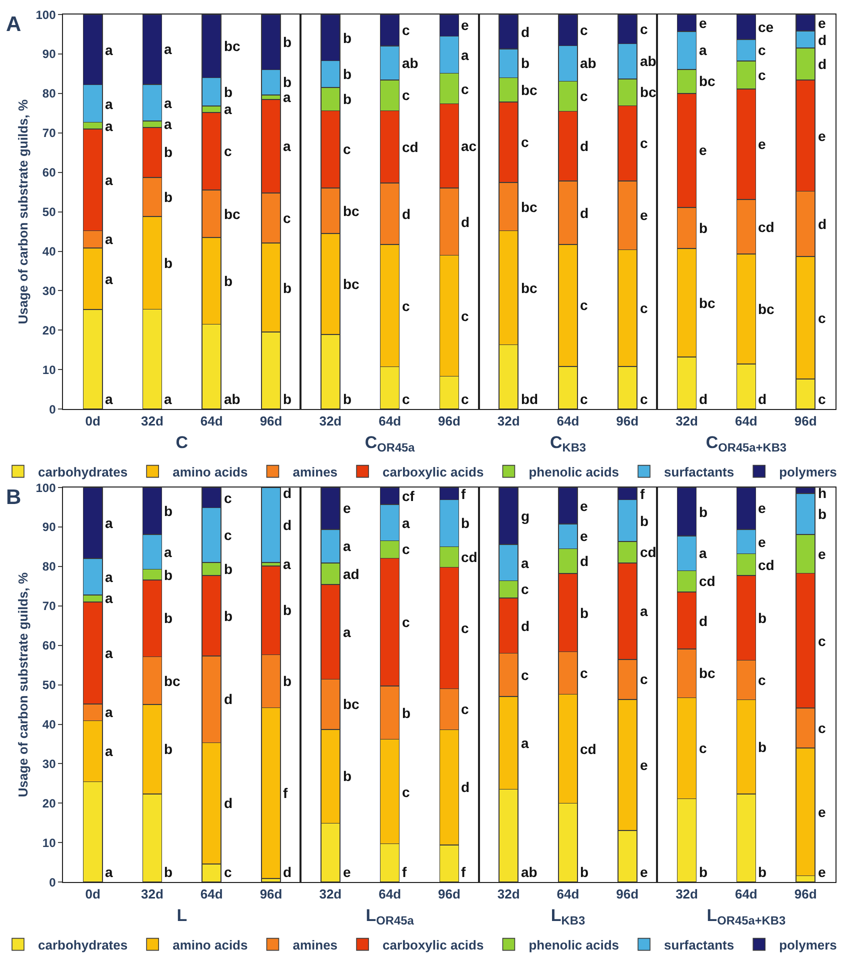 This screenshot has width=842, height=960. I want to click on x-axis-title: L$_{OR45a+KB3}$, so click(746, 917).